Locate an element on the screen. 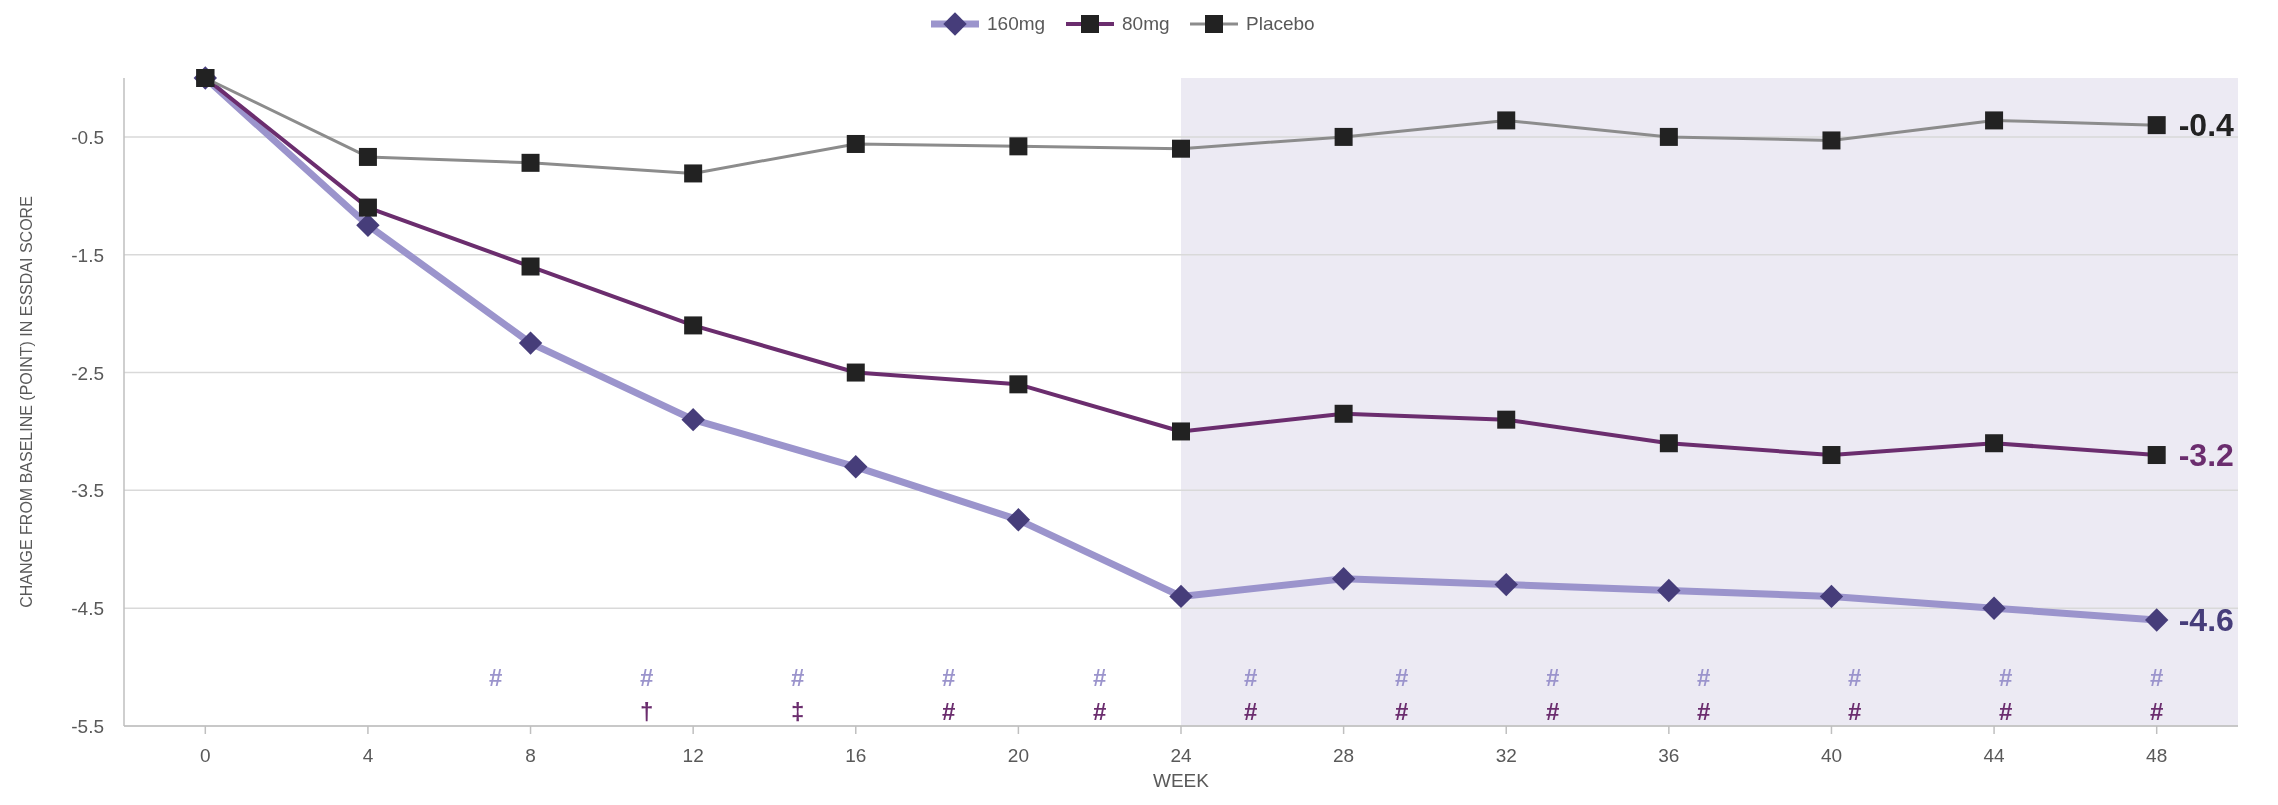 This screenshot has width=2278, height=805. y-tick-label: -3.5 is located at coordinates (87, 491).